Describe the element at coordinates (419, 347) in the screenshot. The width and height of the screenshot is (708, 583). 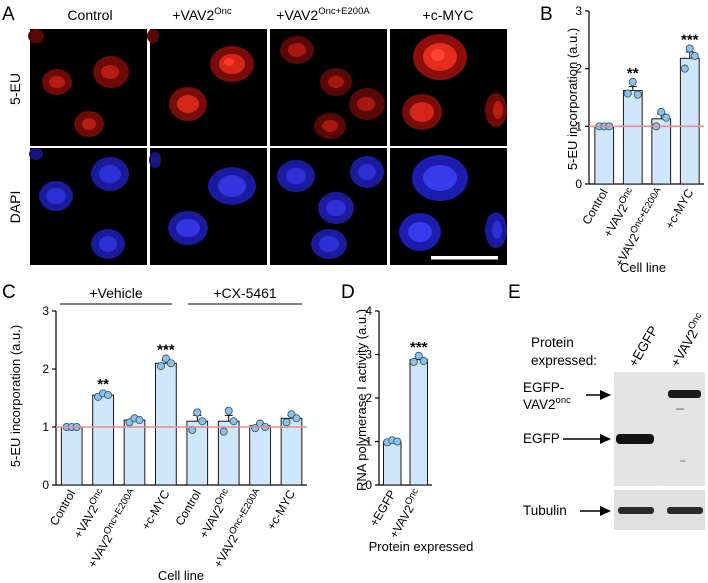
I see `d-significance: ***` at that location.